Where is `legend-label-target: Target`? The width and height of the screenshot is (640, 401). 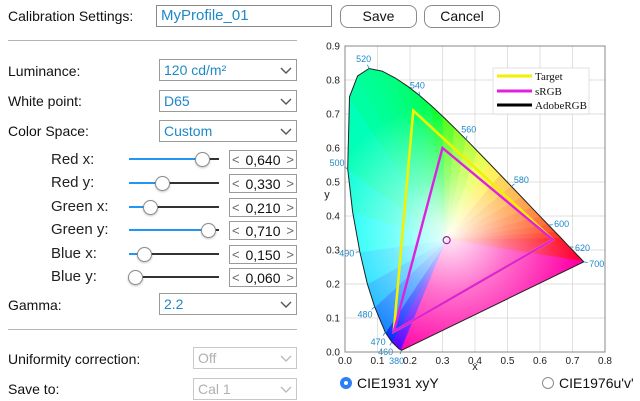 legend-label-target: Target is located at coordinates (549, 77).